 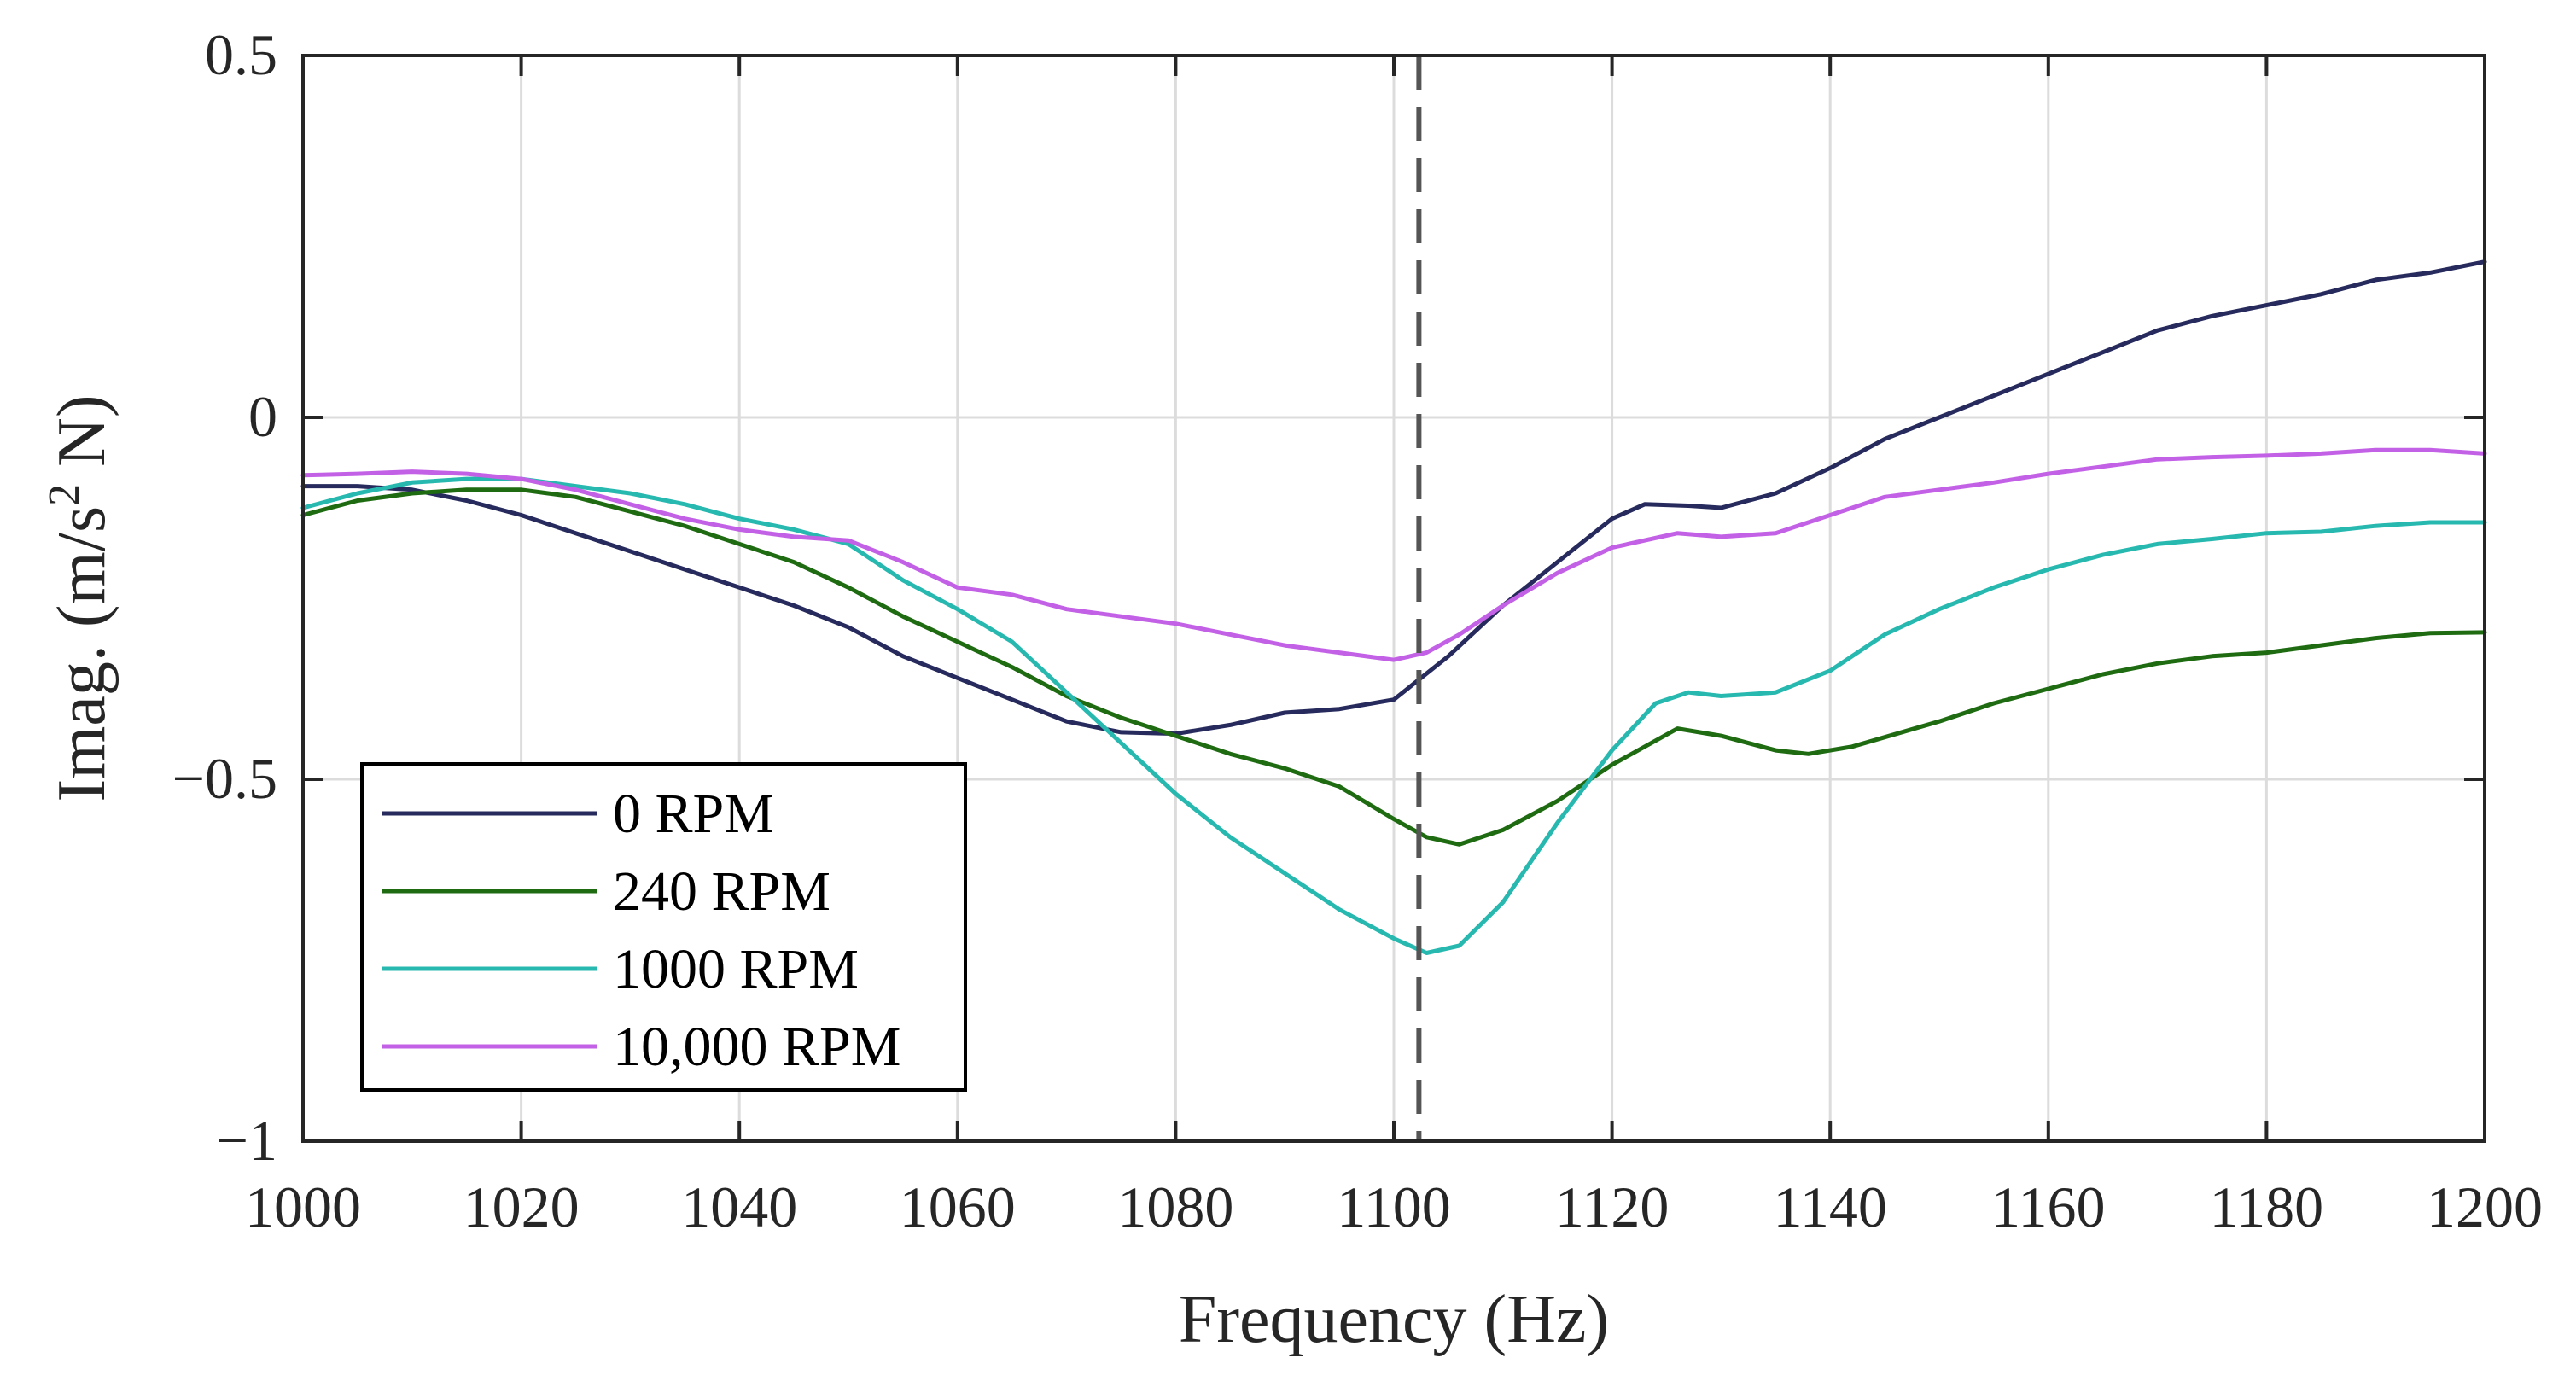 I want to click on y-tick-label: −1, so click(x=246, y=1140).